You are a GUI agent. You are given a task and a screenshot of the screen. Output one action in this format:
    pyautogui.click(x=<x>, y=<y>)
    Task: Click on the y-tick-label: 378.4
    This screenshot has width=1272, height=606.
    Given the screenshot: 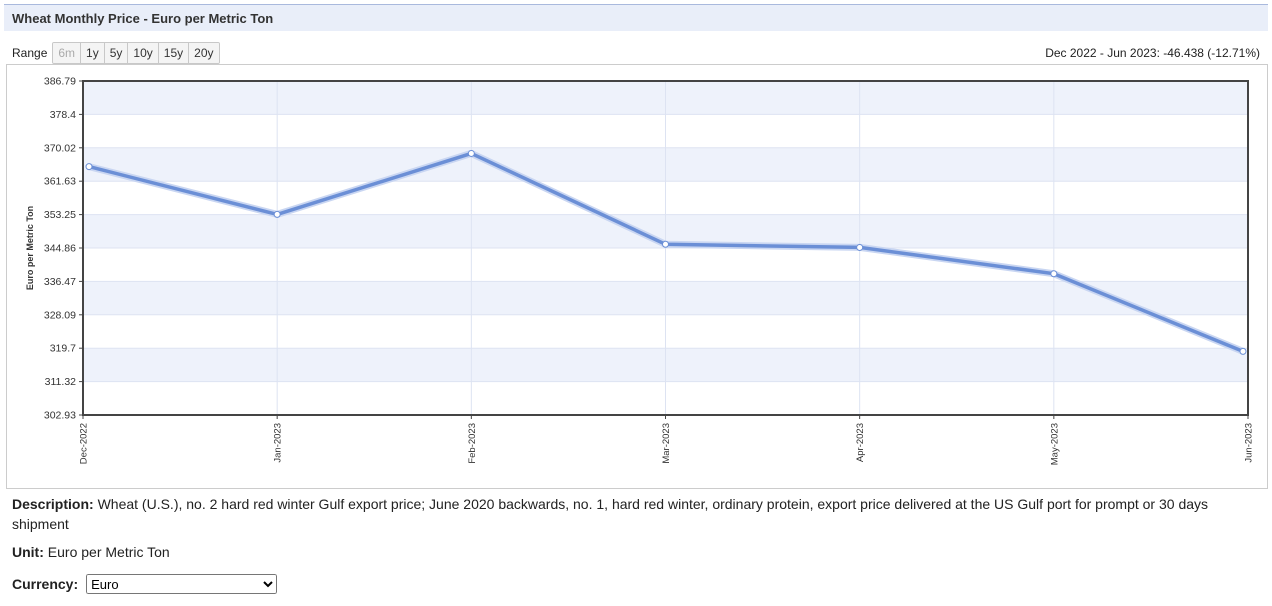 What is the action you would take?
    pyautogui.click(x=63, y=115)
    